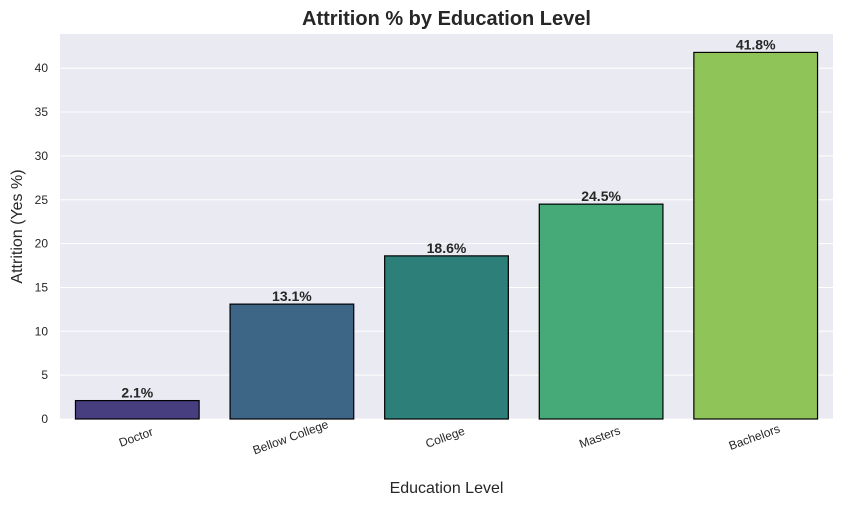 This screenshot has width=843, height=507. Describe the element at coordinates (601, 196) in the screenshot. I see `data-label: 24.5%` at that location.